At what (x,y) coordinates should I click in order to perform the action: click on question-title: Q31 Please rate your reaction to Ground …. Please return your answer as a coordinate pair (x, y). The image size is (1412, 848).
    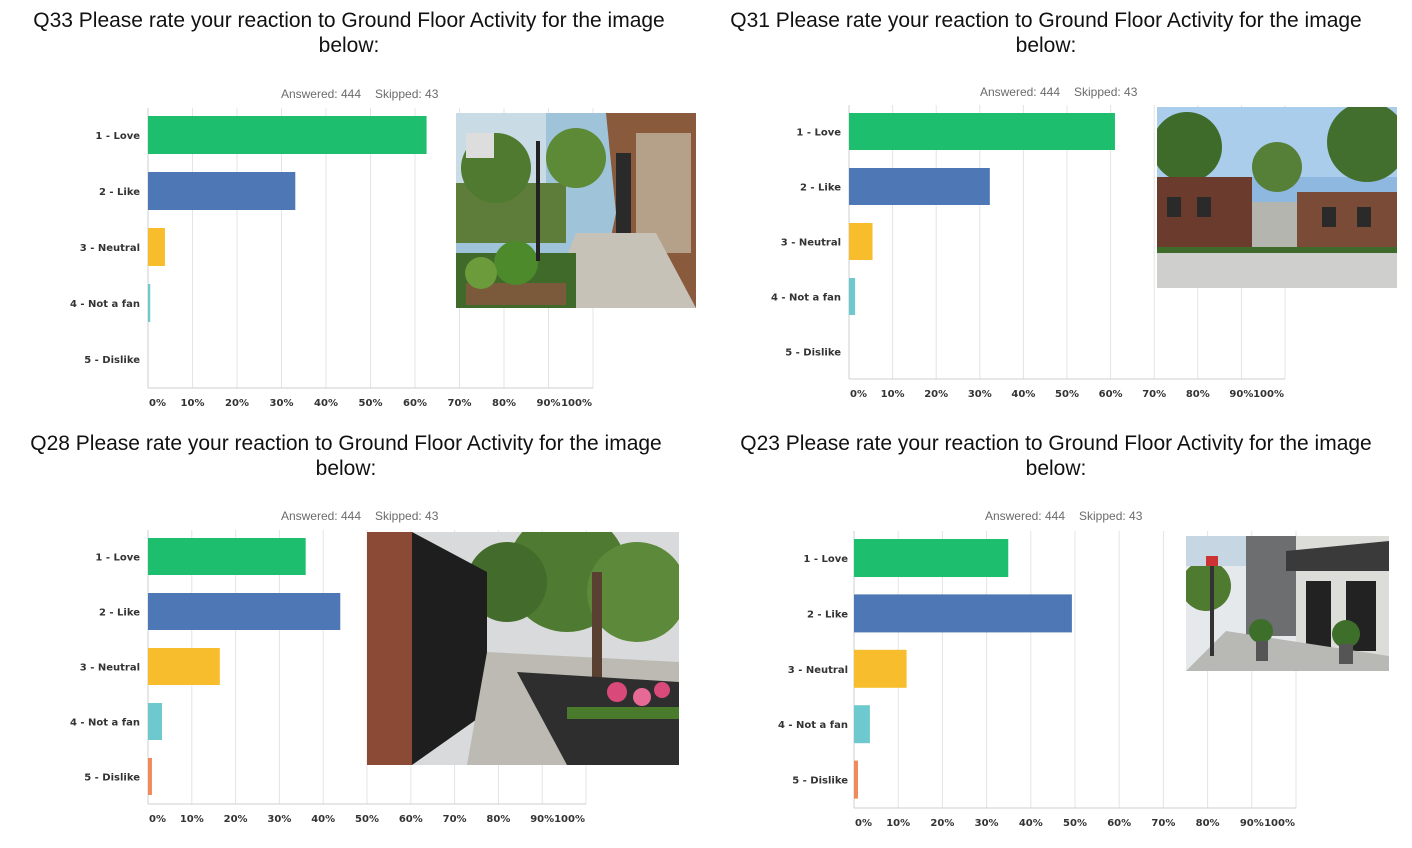
    Looking at the image, I should click on (1046, 33).